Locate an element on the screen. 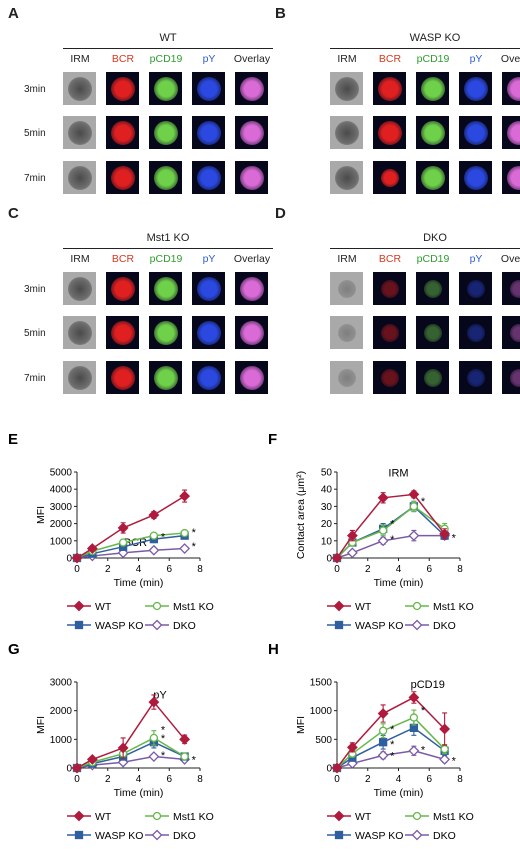 This screenshot has height=849, width=520. panel-title: WASP KO is located at coordinates (435, 38).